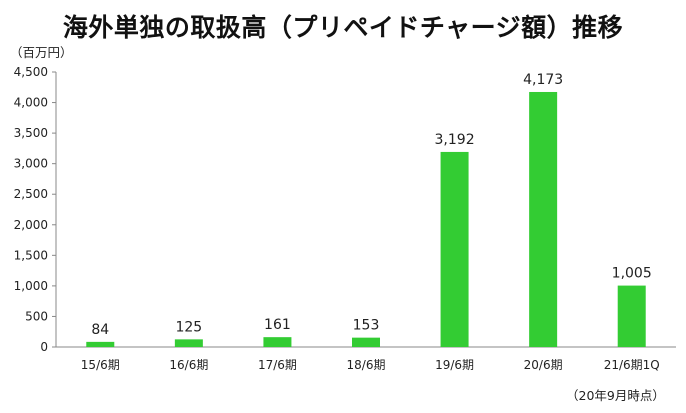  What do you see at coordinates (31, 103) in the screenshot?
I see `y-tick-label: 4,000` at bounding box center [31, 103].